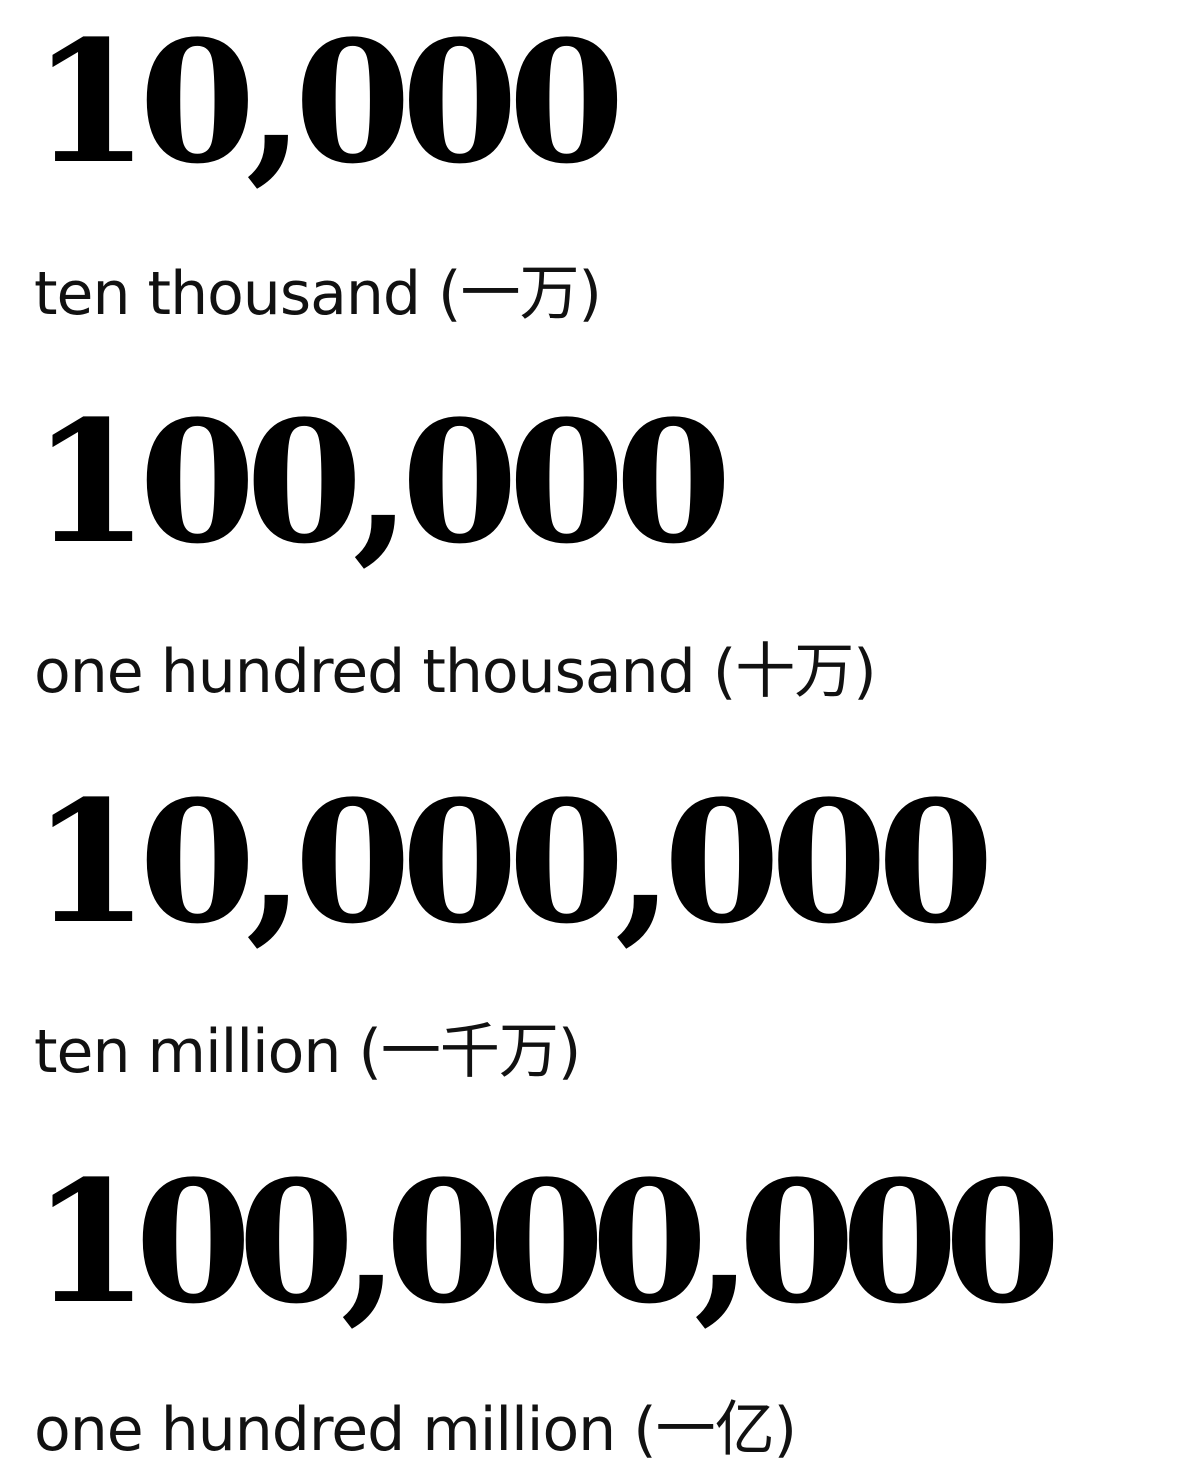 This screenshot has width=1192, height=1480. I want to click on number-figure: 100,000, so click(382, 482).